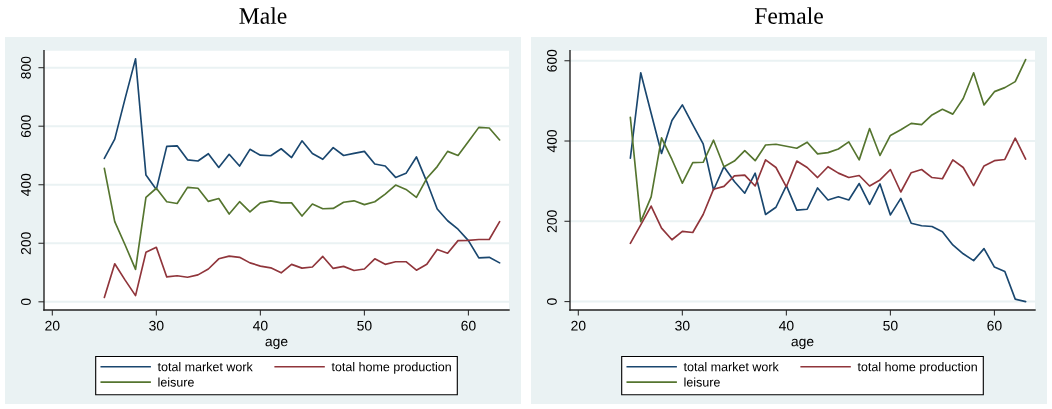 This screenshot has height=409, width=1052. What do you see at coordinates (26, 67) in the screenshot?
I see `y-tick-label: 800` at bounding box center [26, 67].